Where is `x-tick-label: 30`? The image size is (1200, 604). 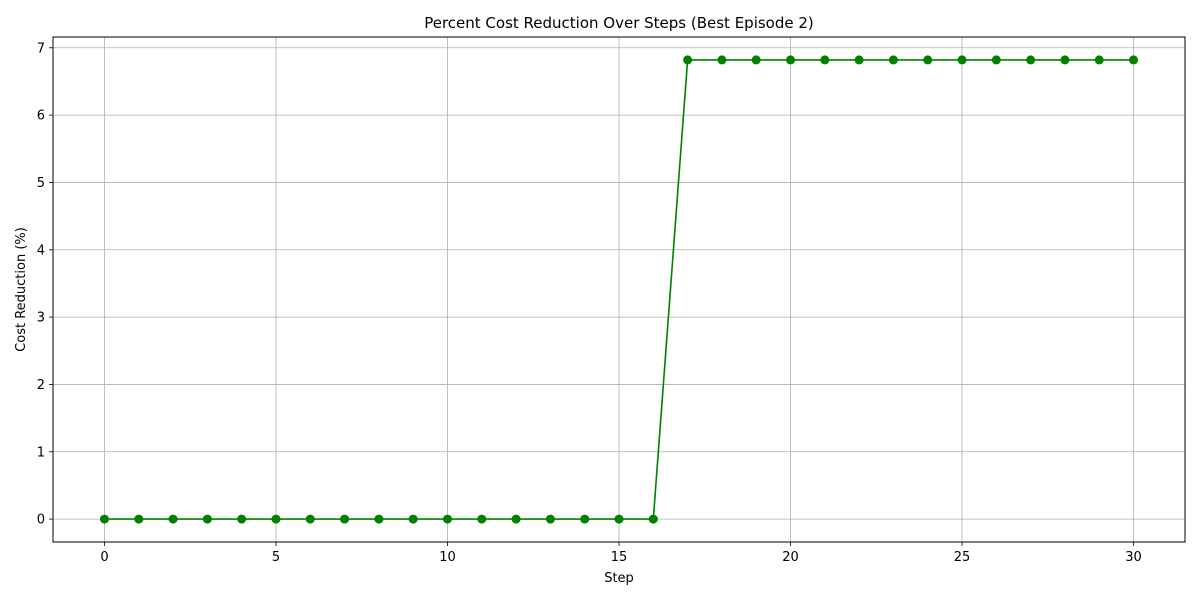
x-tick-label: 30 is located at coordinates (1133, 557).